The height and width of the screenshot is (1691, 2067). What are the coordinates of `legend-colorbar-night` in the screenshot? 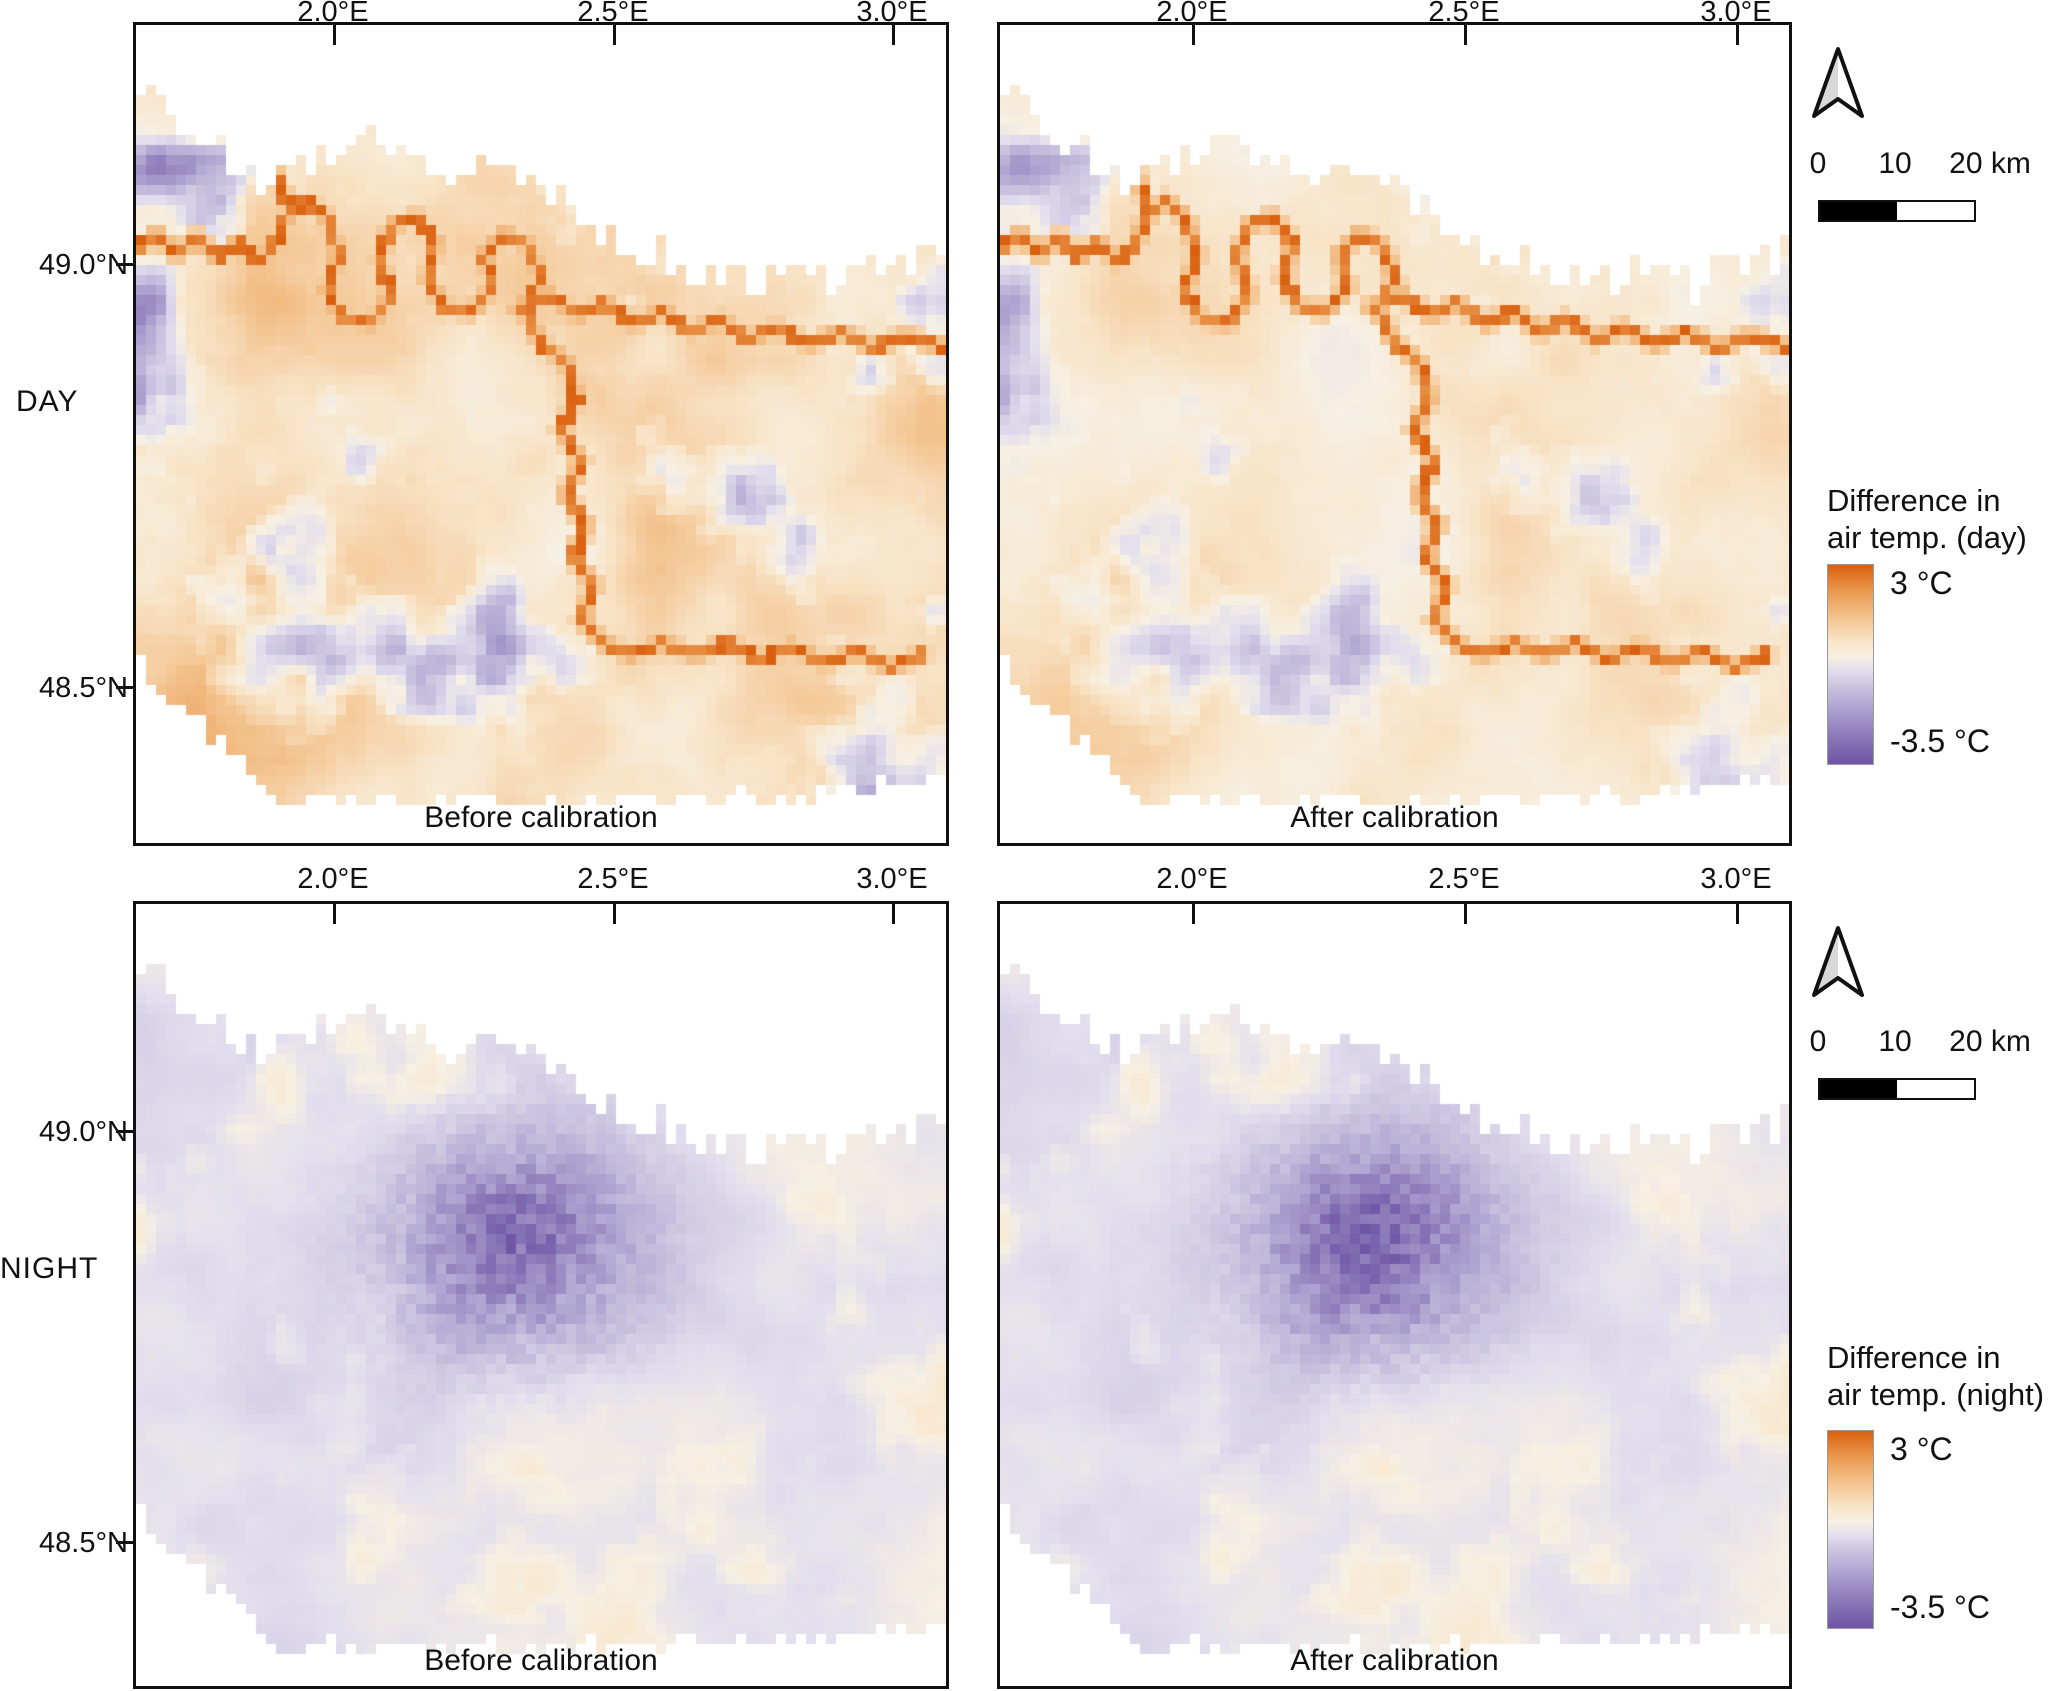 It's located at (1850, 1529).